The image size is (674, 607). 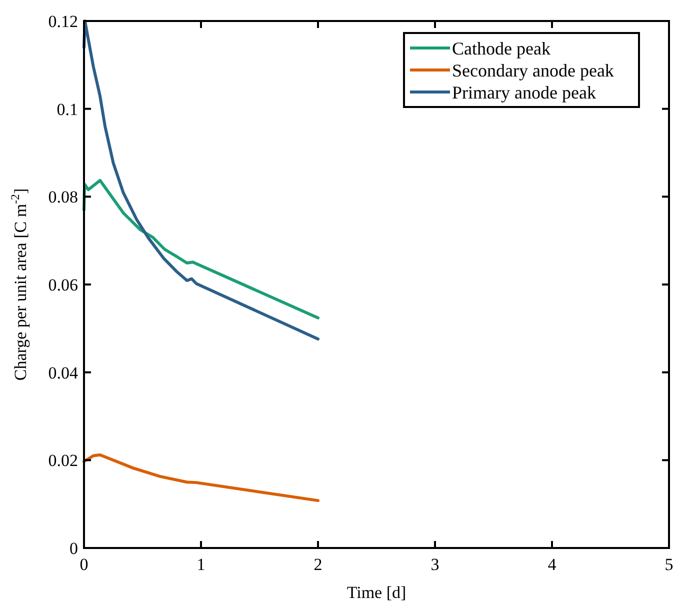 I want to click on y-tick-label: 0.12, so click(x=63, y=21).